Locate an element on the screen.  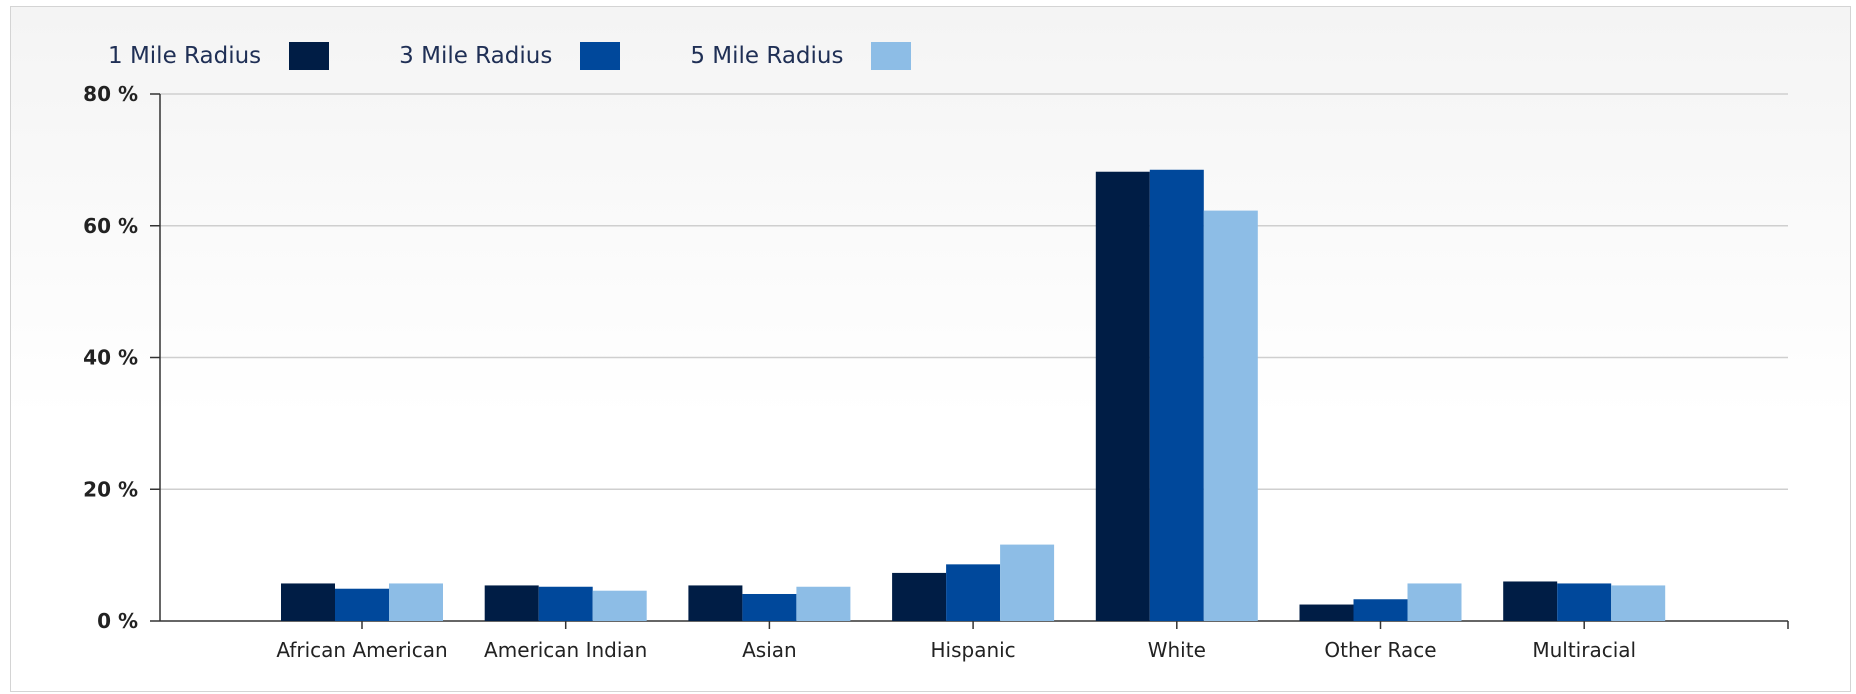
legend-item-3-mile: 3 Mile Radius is located at coordinates (510, 56).